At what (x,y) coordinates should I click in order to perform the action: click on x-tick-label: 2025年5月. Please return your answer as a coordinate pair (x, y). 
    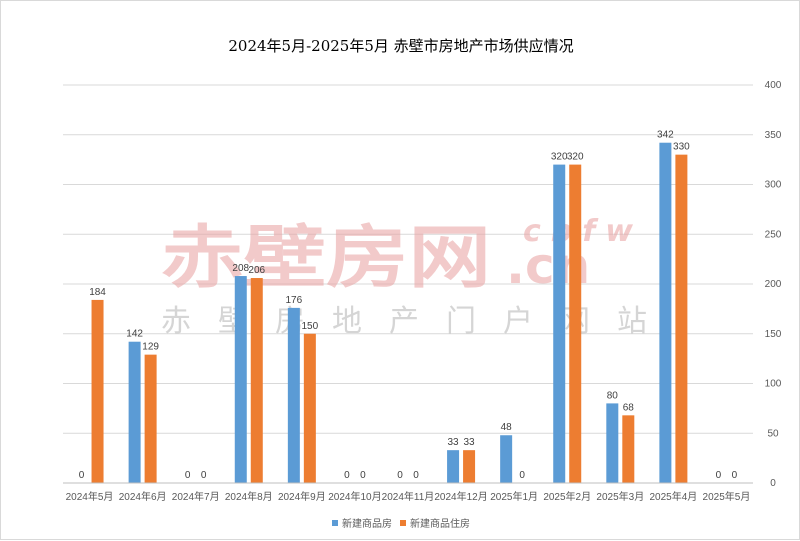
    Looking at the image, I should click on (727, 496).